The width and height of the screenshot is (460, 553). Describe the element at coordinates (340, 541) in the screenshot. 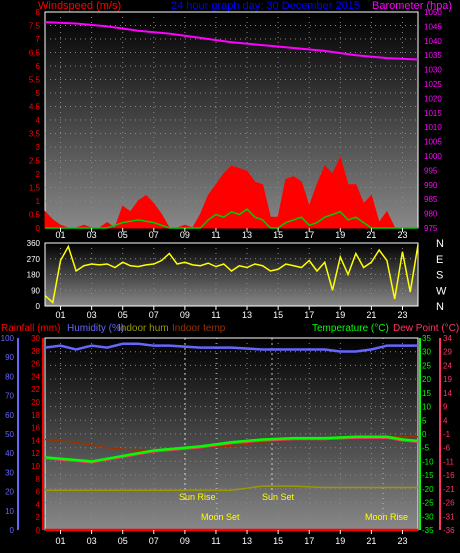

I see `temp-xtick-label: 19` at that location.